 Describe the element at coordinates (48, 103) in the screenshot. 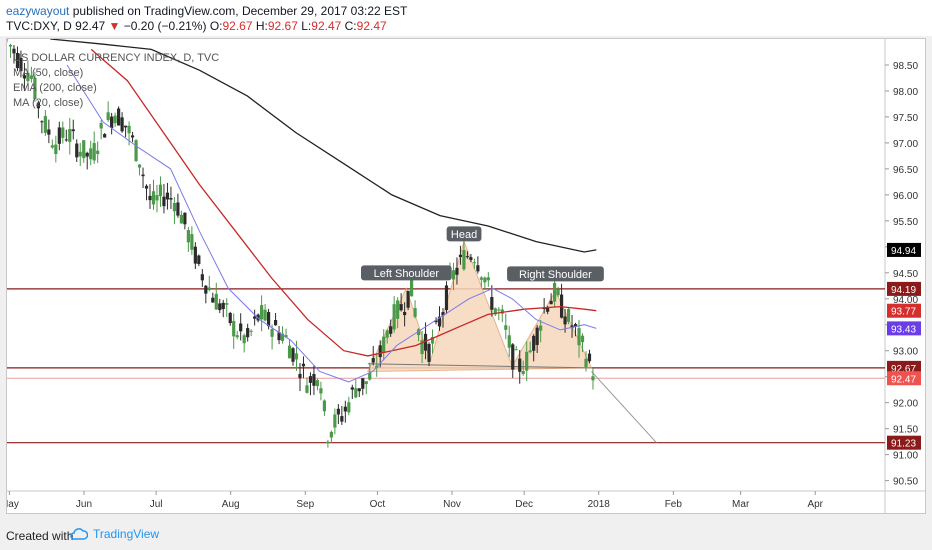

I see `legend-ma20: MA (20, close)` at that location.